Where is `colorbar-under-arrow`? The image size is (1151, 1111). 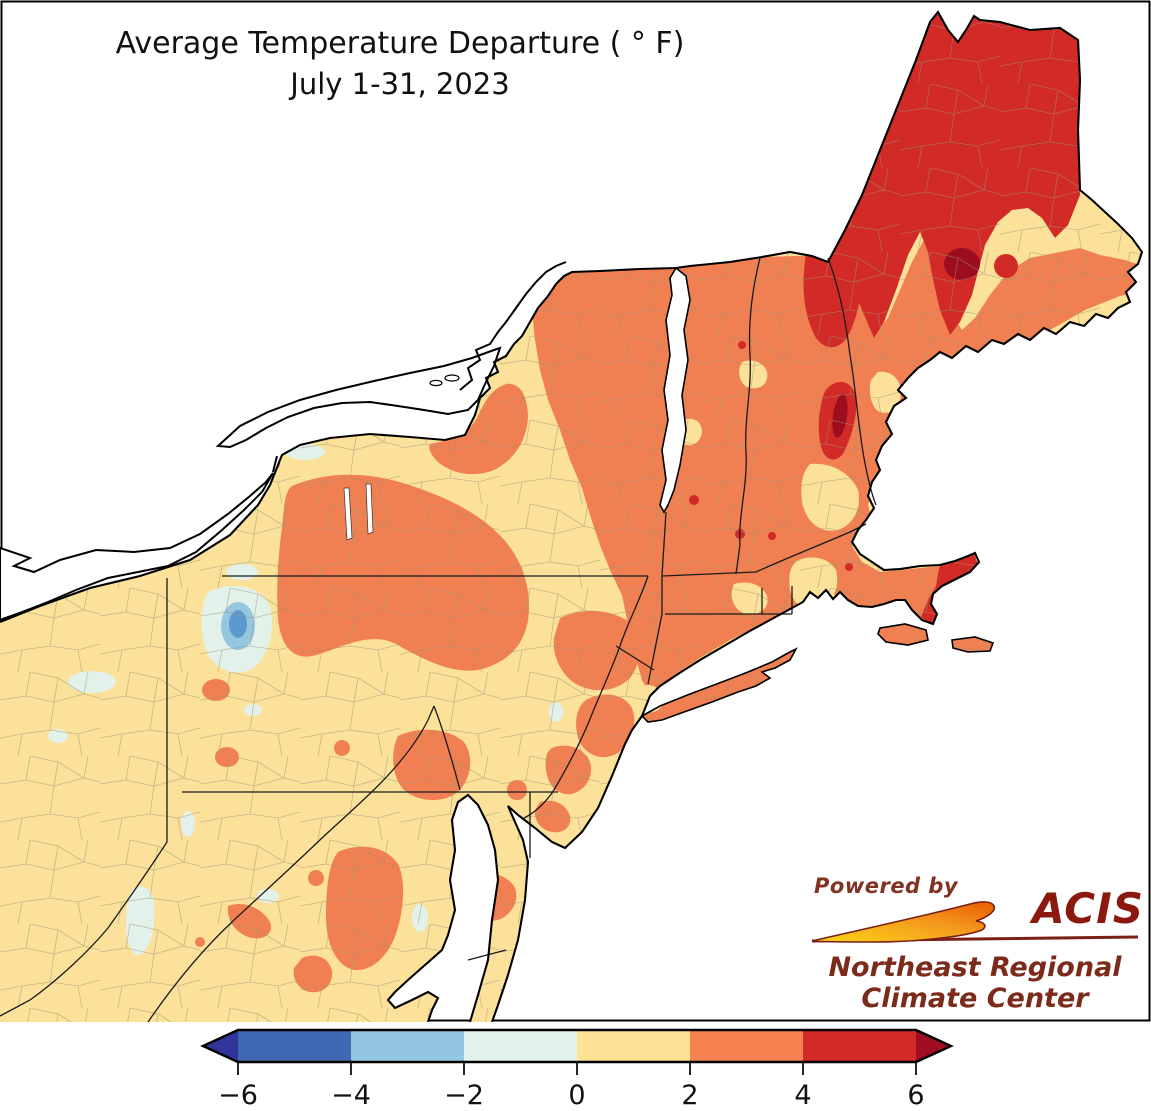 colorbar-under-arrow is located at coordinates (220, 1046).